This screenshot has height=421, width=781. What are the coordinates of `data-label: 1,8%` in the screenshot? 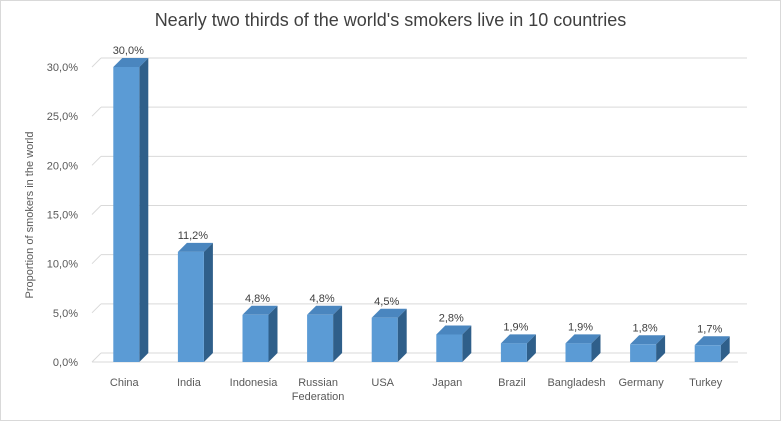 It's located at (645, 328).